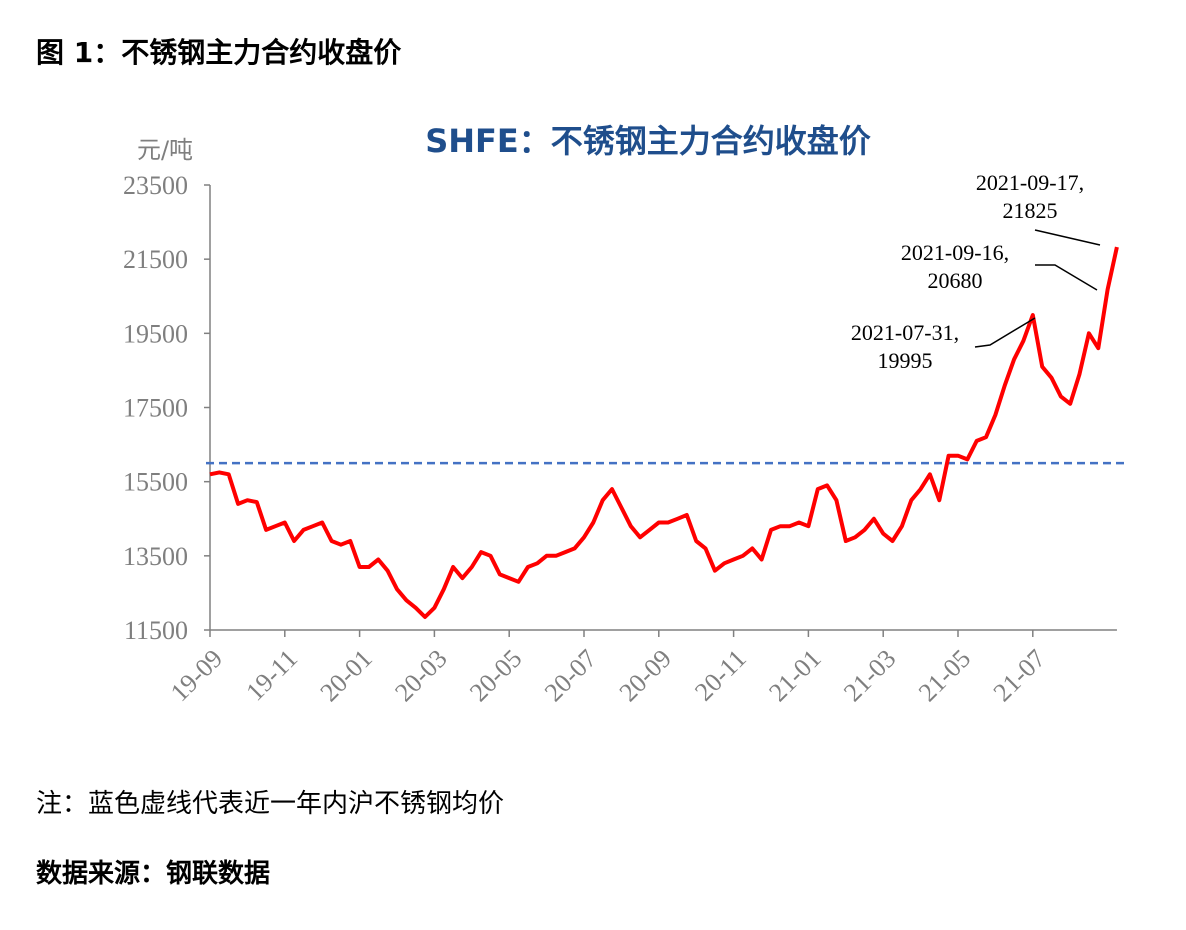 The image size is (1186, 930). What do you see at coordinates (648, 141) in the screenshot?
I see `chart-title: SHFE：不锈钢主力合约收盘价` at bounding box center [648, 141].